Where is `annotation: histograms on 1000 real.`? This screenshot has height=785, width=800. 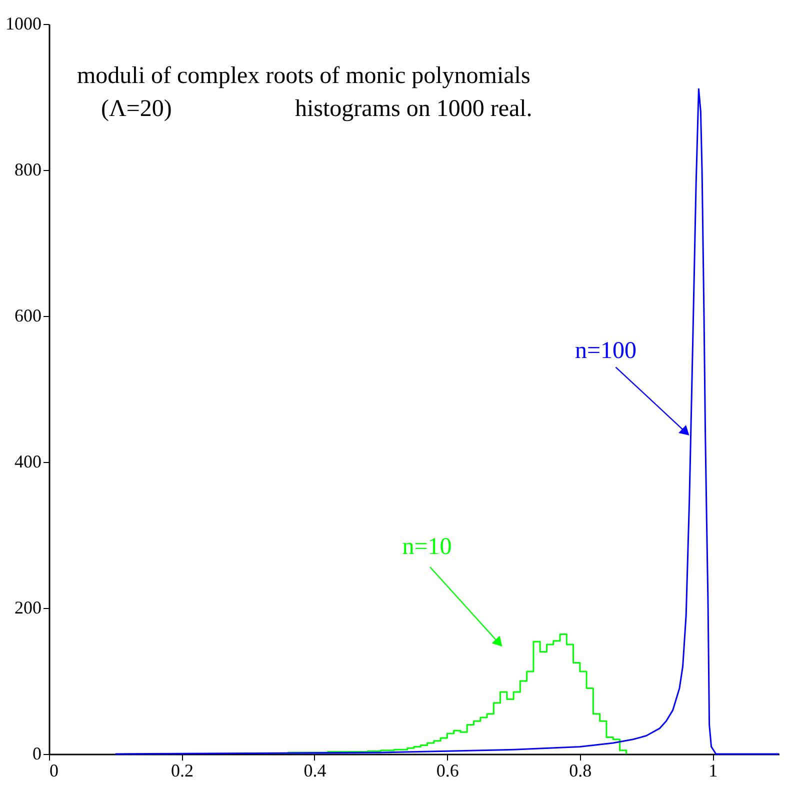
annotation: histograms on 1000 real. is located at coordinates (413, 109).